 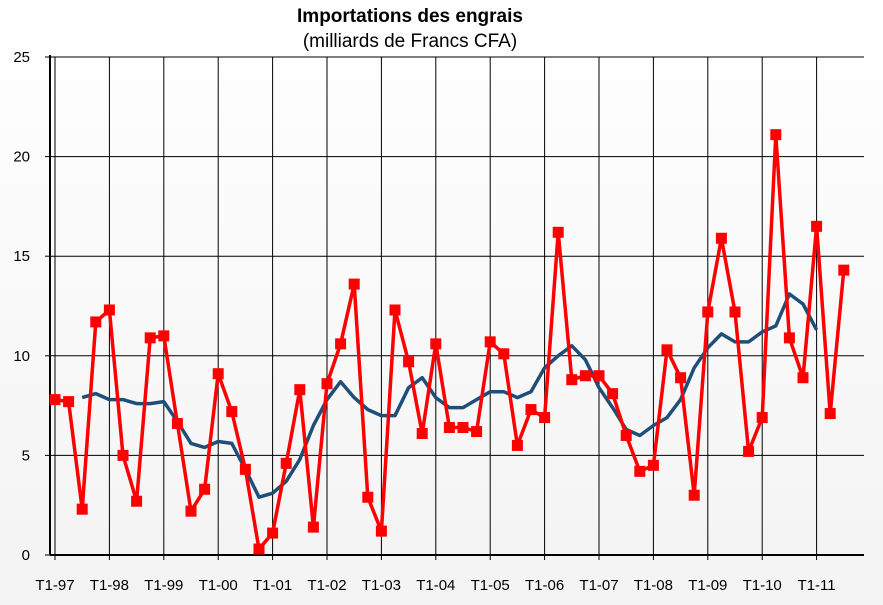 What do you see at coordinates (410, 41) in the screenshot?
I see `chart-subtitle: (milliards de Francs CFA)` at bounding box center [410, 41].